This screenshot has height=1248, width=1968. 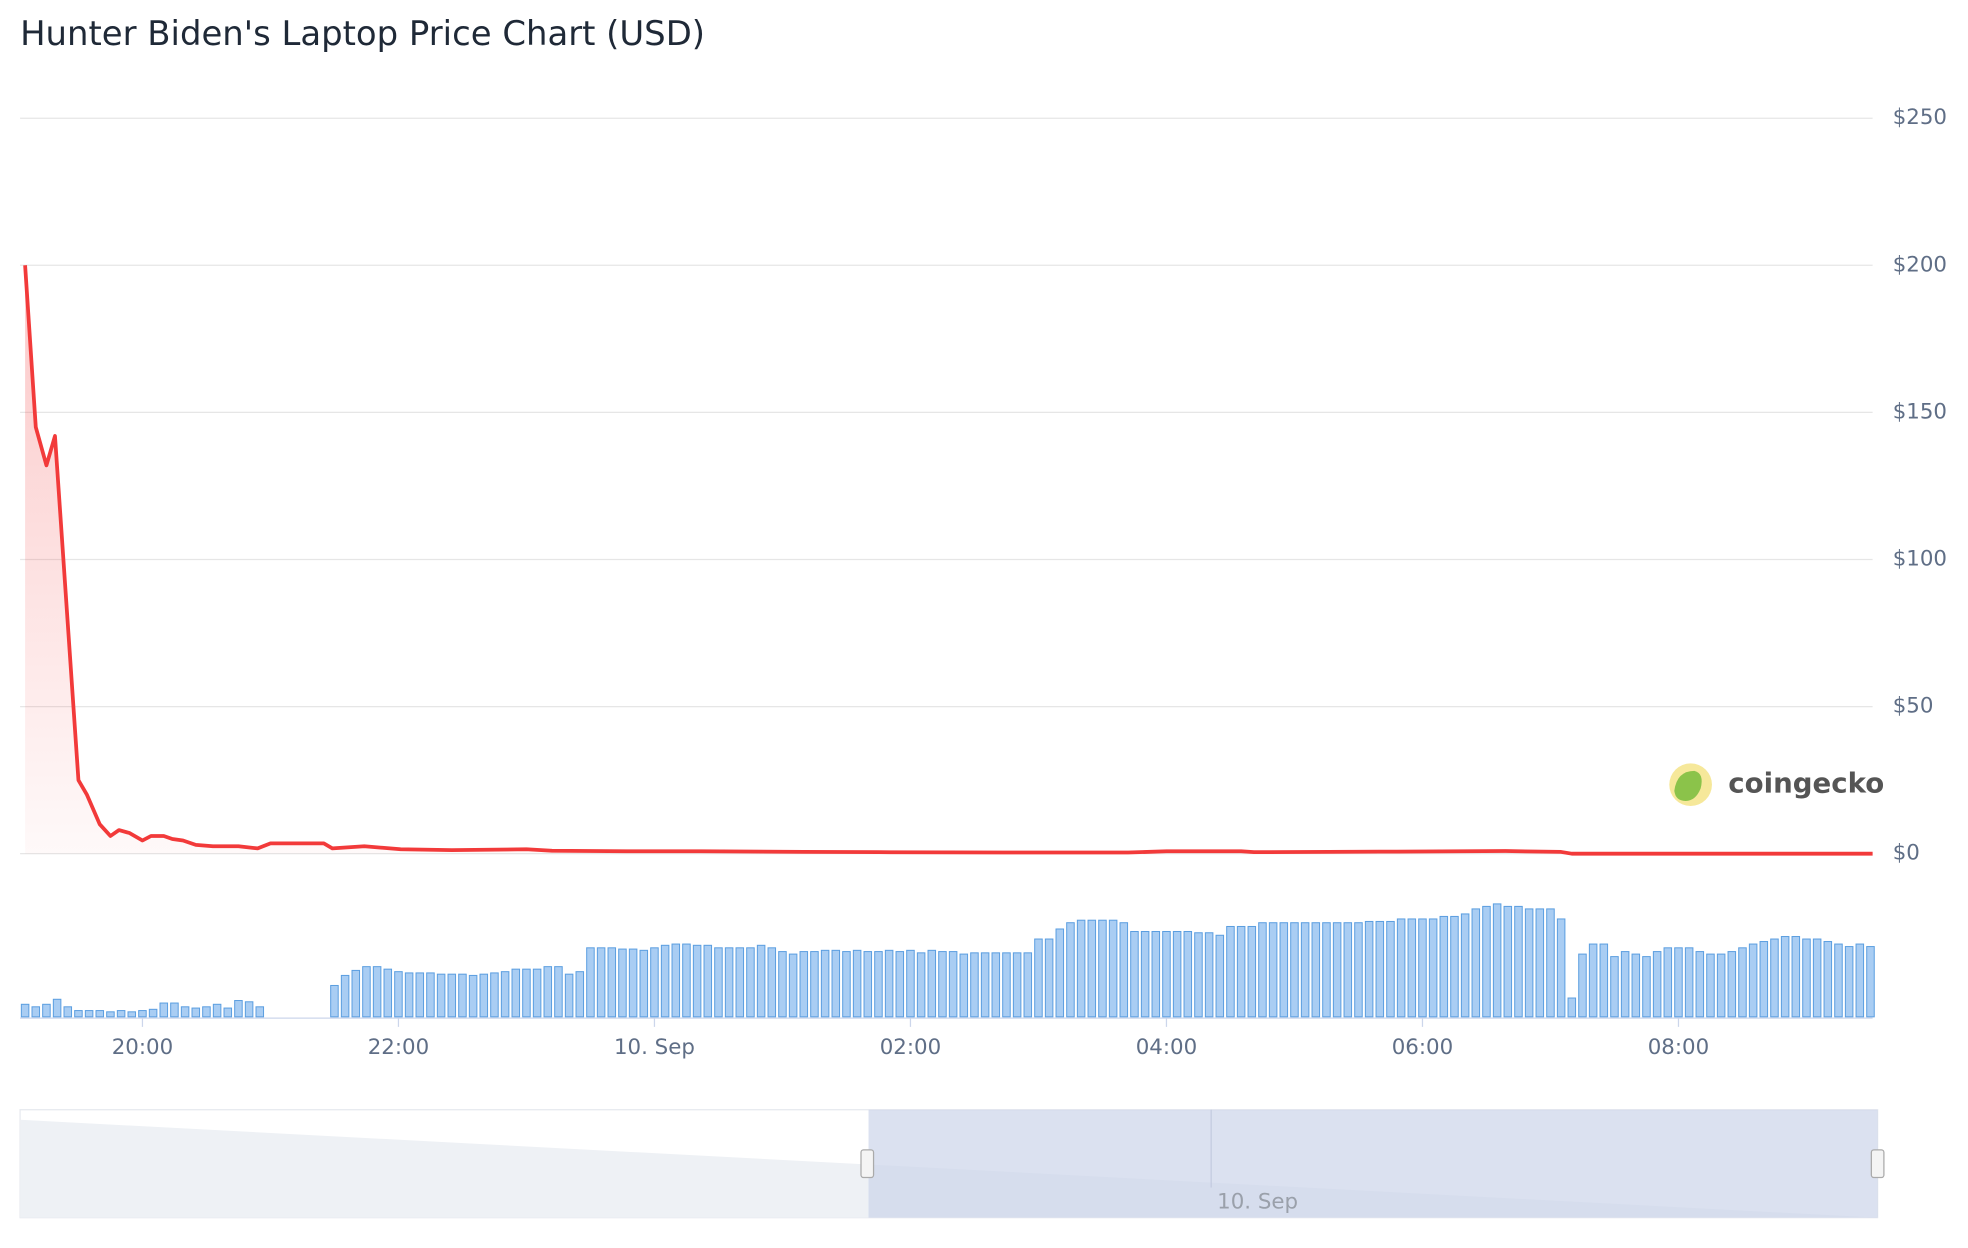 What do you see at coordinates (1688, 785) in the screenshot?
I see `watermark-logo-gecko` at bounding box center [1688, 785].